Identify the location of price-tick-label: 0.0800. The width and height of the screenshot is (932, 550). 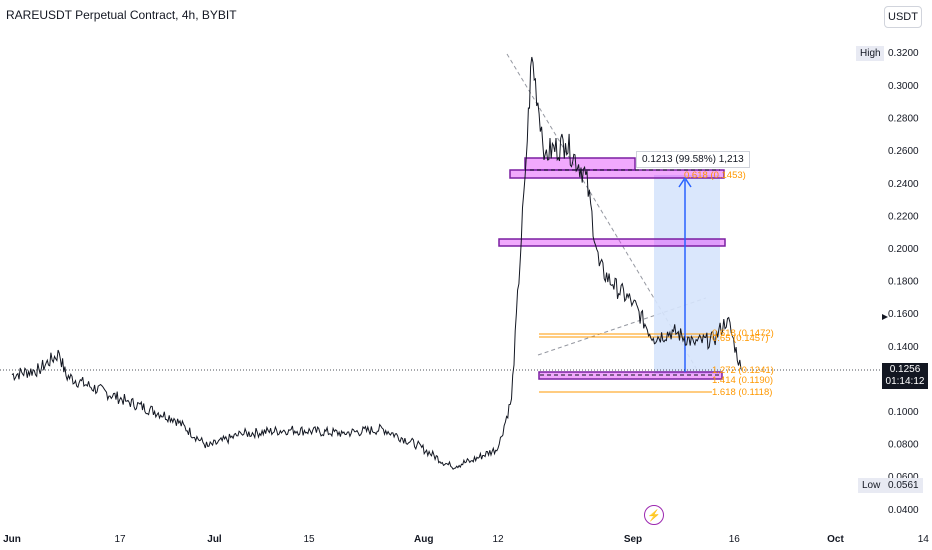
(903, 445).